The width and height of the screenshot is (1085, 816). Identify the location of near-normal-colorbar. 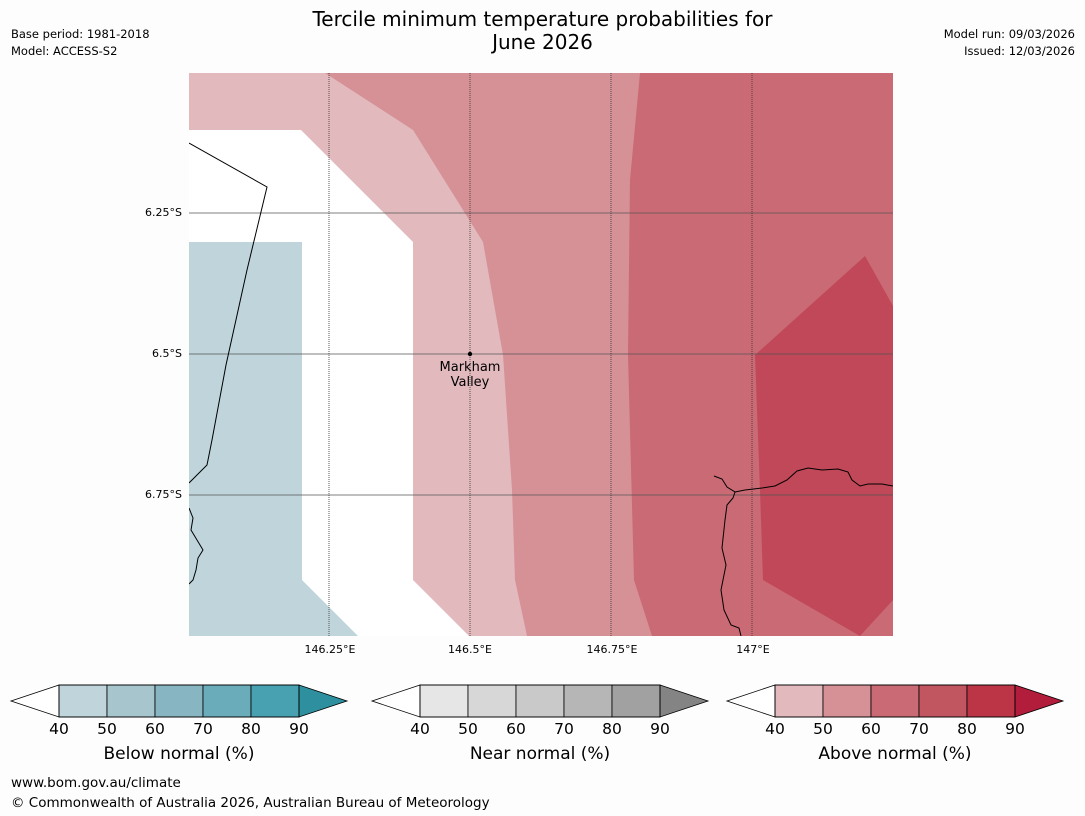
(540, 701).